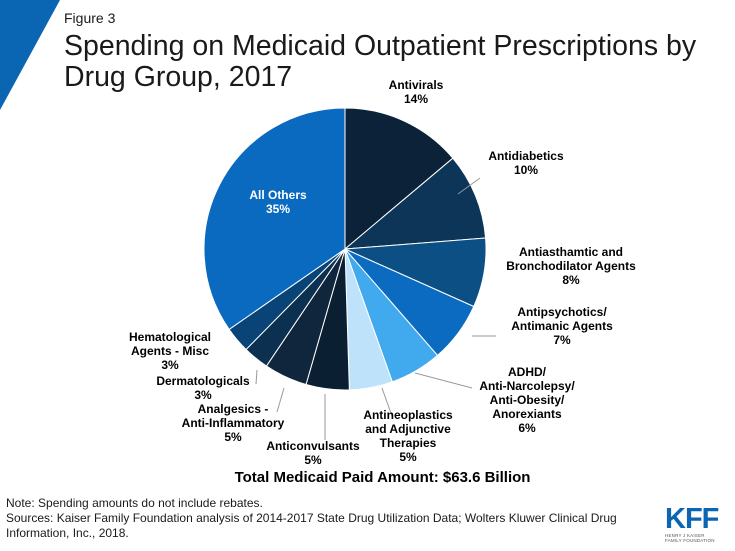 This screenshot has width=735, height=551. I want to click on slice-percent-0: 14%, so click(416, 99).